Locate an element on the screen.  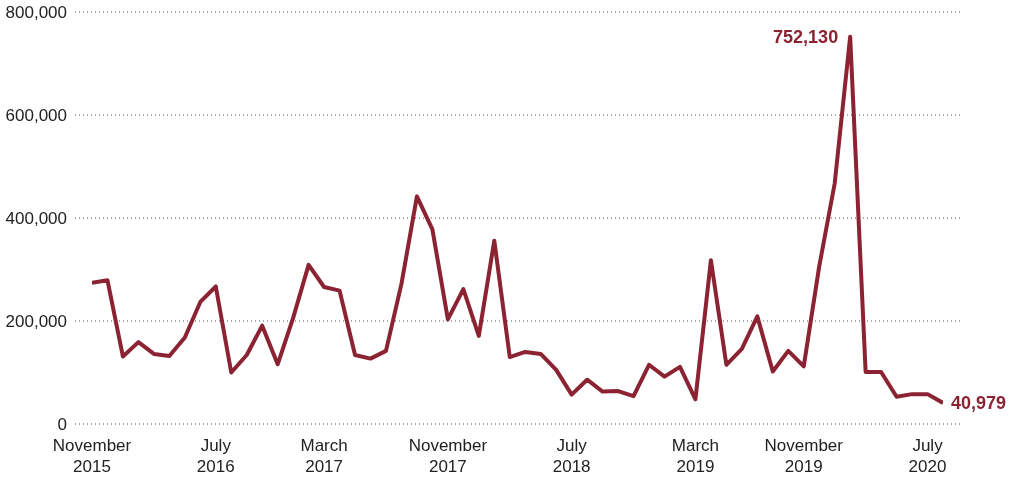
x-tick-label: November 2017 is located at coordinates (448, 456).